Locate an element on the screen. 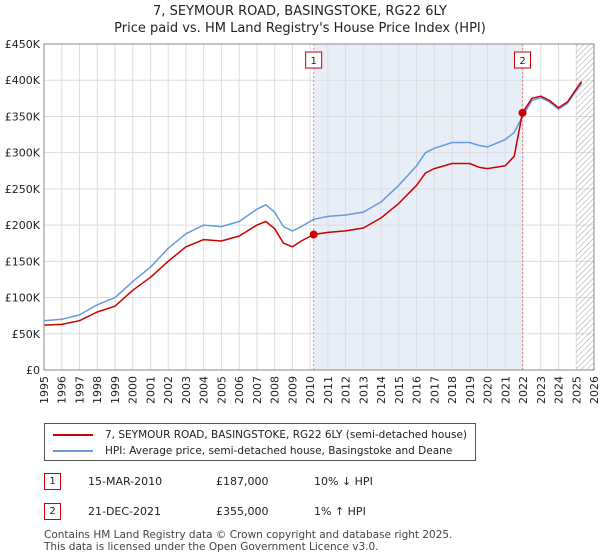  x-tick-label: 2017 is located at coordinates (434, 390).